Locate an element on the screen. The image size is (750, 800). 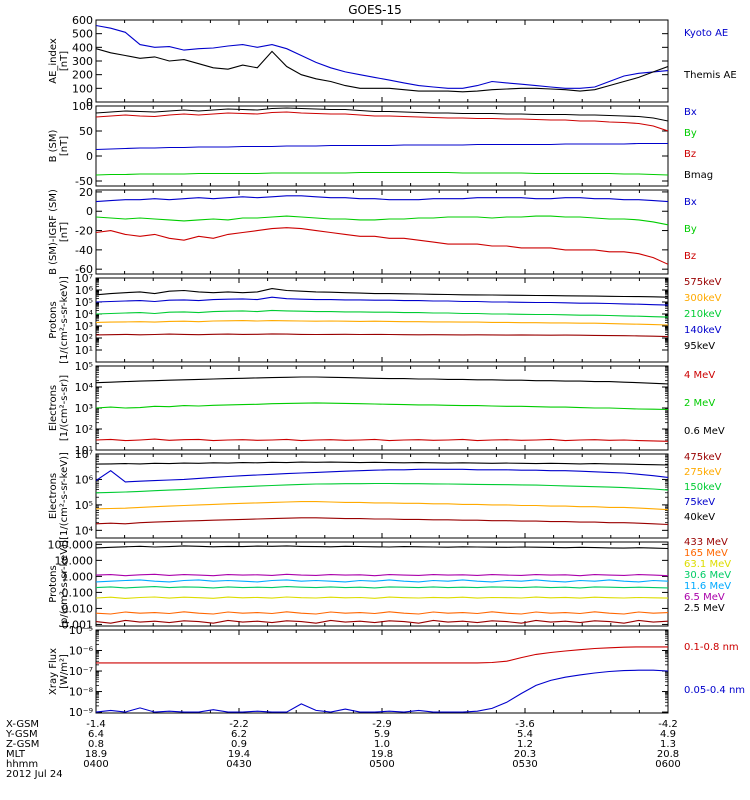
legend-95kev: 95keV is located at coordinates (699, 346).